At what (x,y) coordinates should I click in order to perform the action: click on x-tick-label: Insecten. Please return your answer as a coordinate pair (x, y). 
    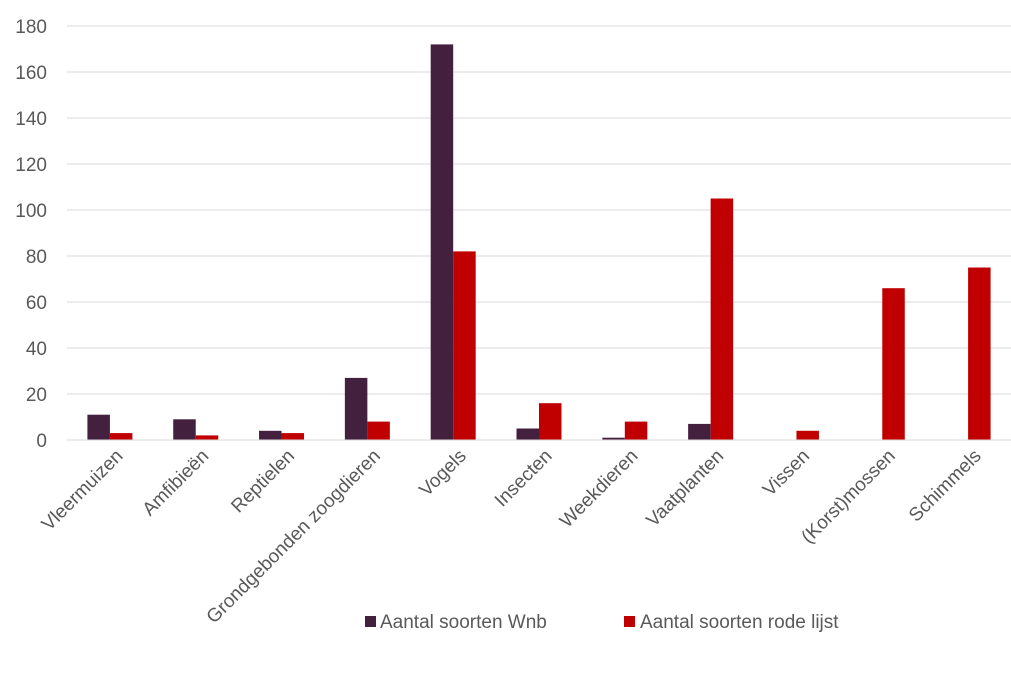
    Looking at the image, I should click on (524, 479).